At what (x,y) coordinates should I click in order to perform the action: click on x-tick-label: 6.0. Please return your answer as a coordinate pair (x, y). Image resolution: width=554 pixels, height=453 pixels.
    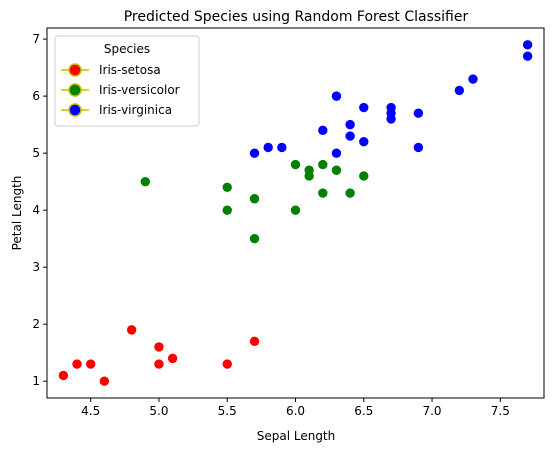
    Looking at the image, I should click on (295, 411).